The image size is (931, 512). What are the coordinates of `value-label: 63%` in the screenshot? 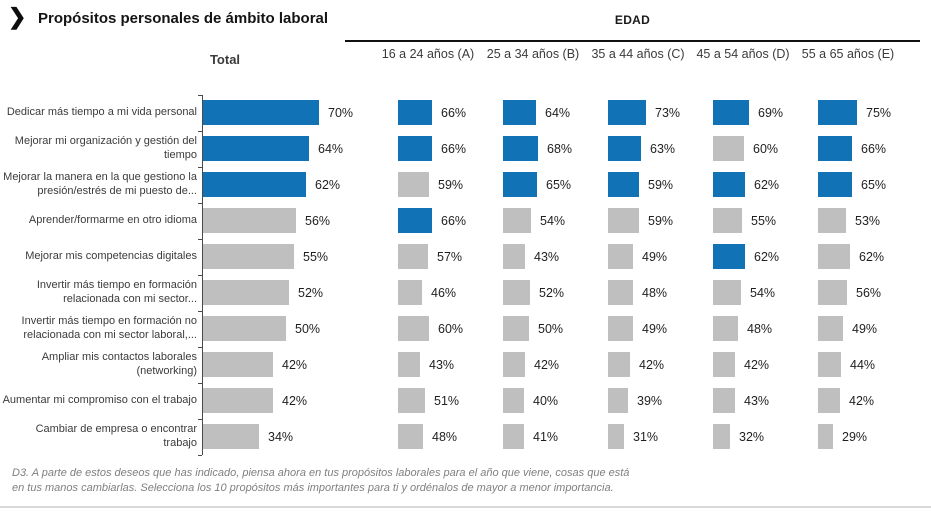 It's located at (663, 149).